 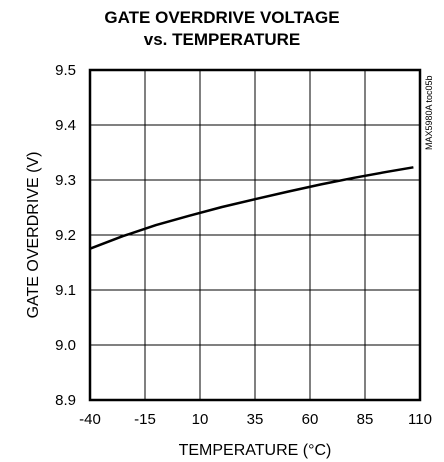 What do you see at coordinates (65, 125) in the screenshot?
I see `y-tick-label: 9.4` at bounding box center [65, 125].